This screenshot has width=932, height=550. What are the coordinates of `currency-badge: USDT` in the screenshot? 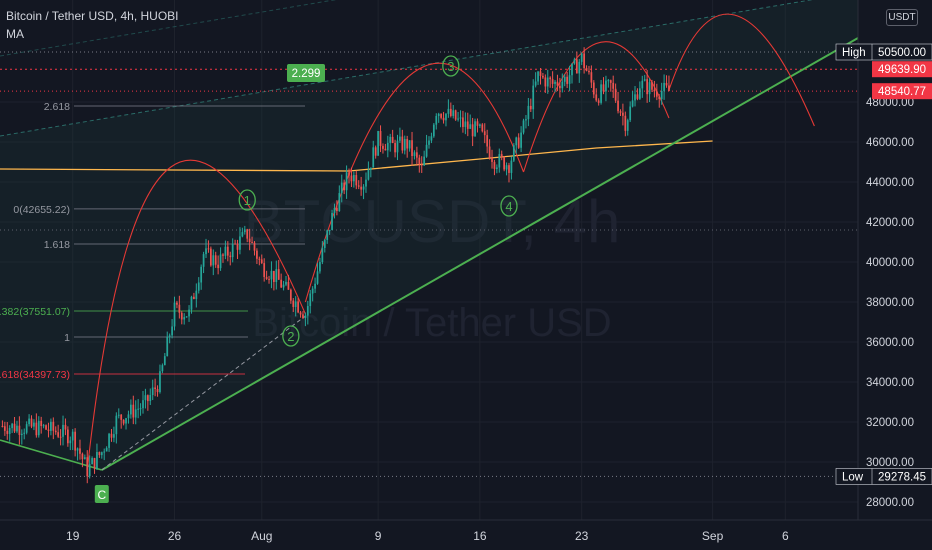 It's located at (902, 17).